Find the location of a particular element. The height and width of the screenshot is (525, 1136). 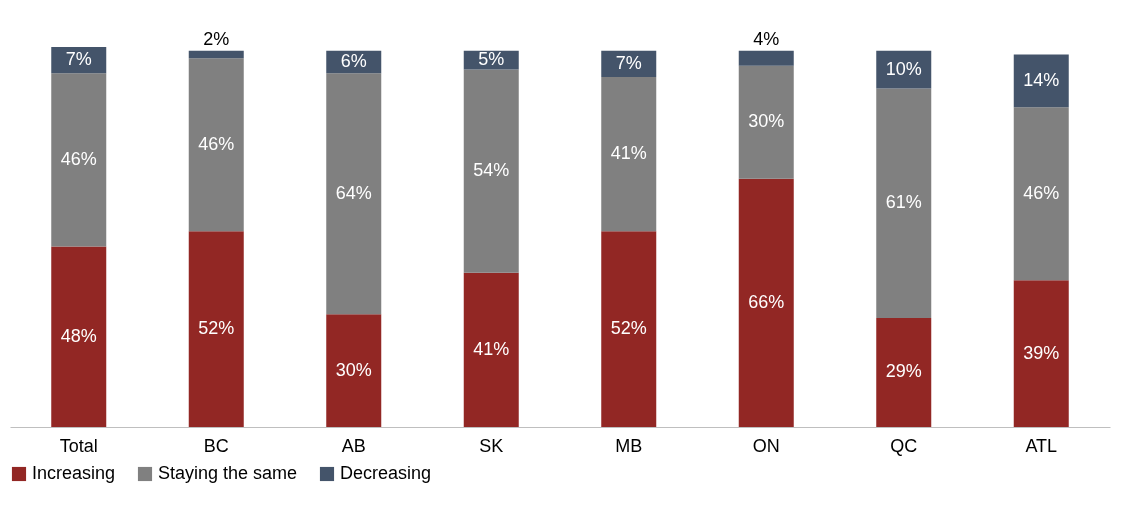

data-label: 64% is located at coordinates (353, 192).